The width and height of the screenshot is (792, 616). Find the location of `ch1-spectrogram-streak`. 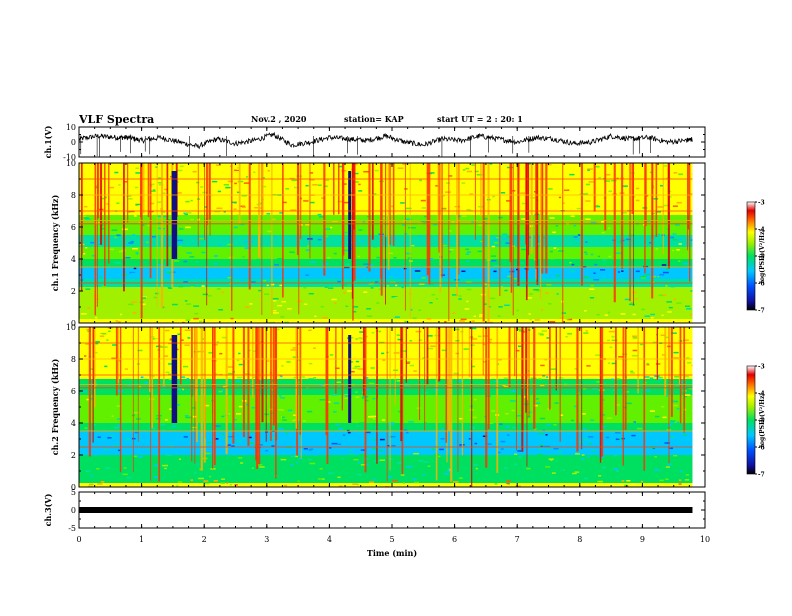

ch1-spectrogram-streak is located at coordinates (536, 216).